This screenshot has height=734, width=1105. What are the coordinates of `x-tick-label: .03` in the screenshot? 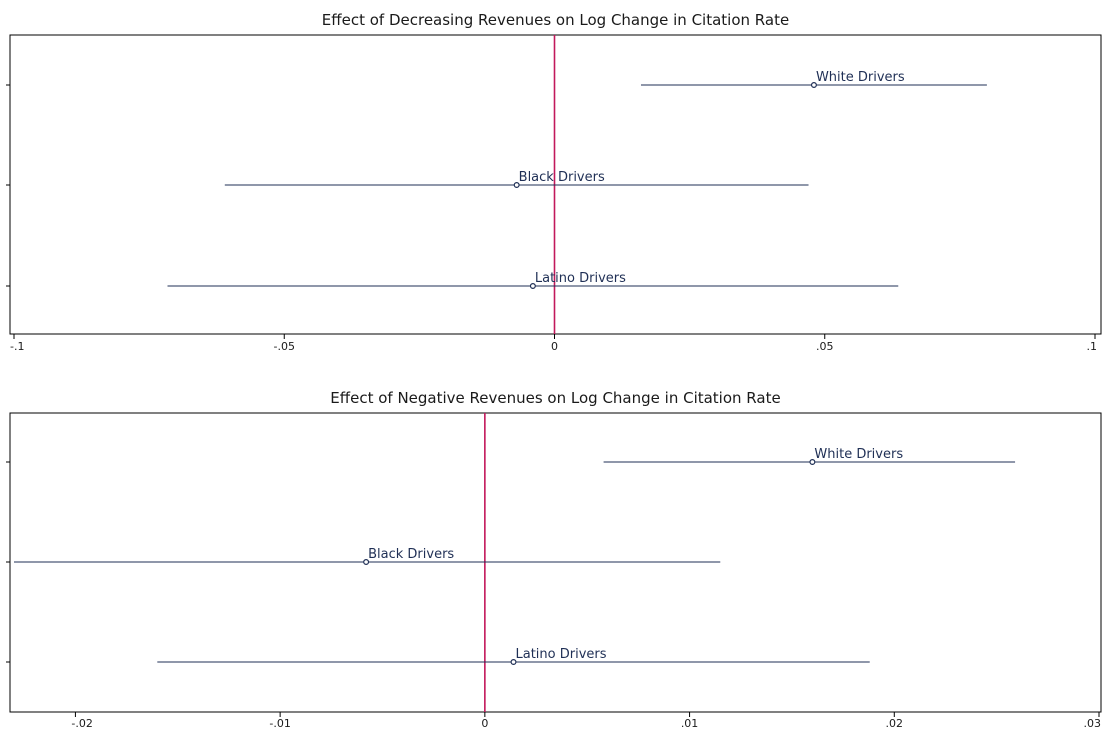 It's located at (1093, 723).